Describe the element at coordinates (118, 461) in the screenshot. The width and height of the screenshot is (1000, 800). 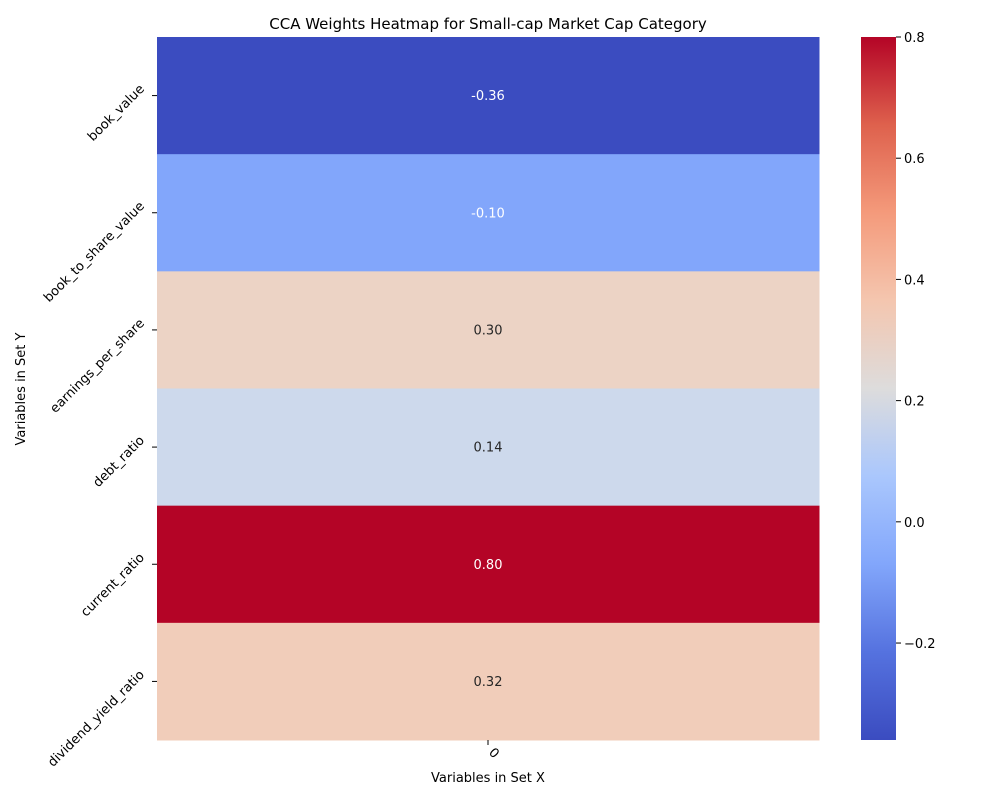
I see `y-tick-label: debt_ratio` at that location.